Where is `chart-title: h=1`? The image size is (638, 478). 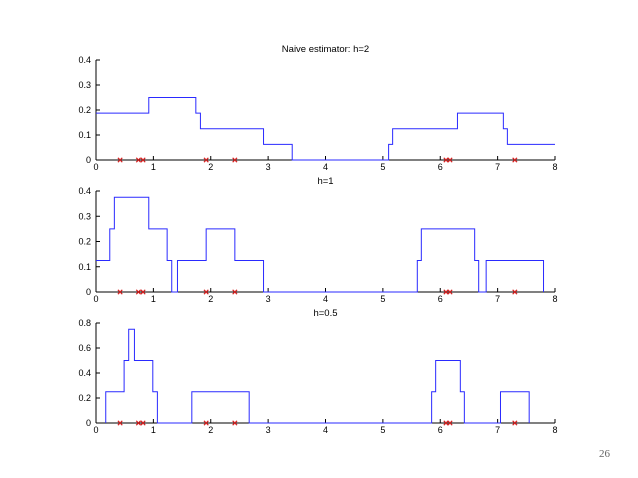 chart-title: h=1 is located at coordinates (325, 181).